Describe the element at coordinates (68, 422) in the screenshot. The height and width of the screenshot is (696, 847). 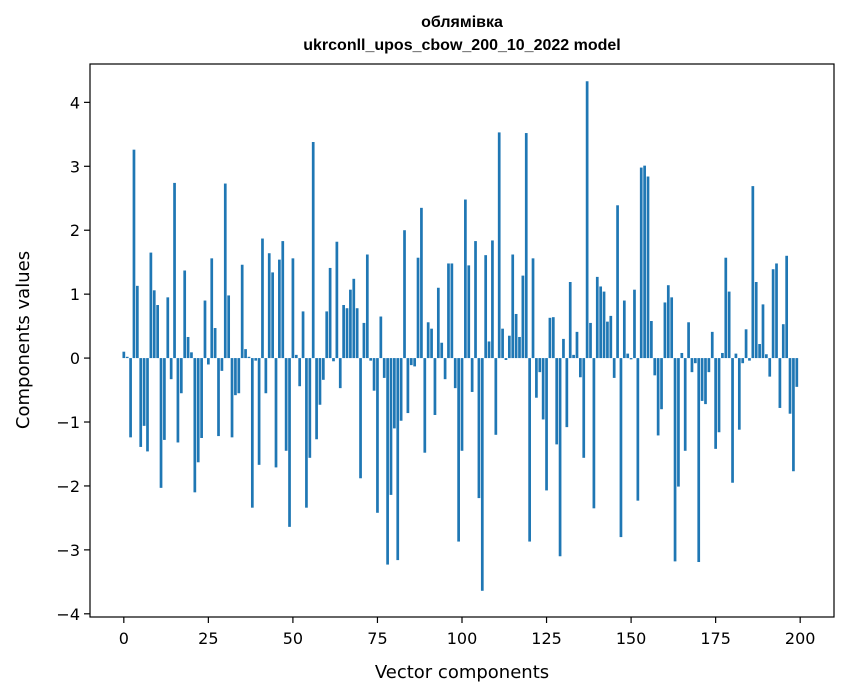
I see `y-tick-label: −1` at that location.